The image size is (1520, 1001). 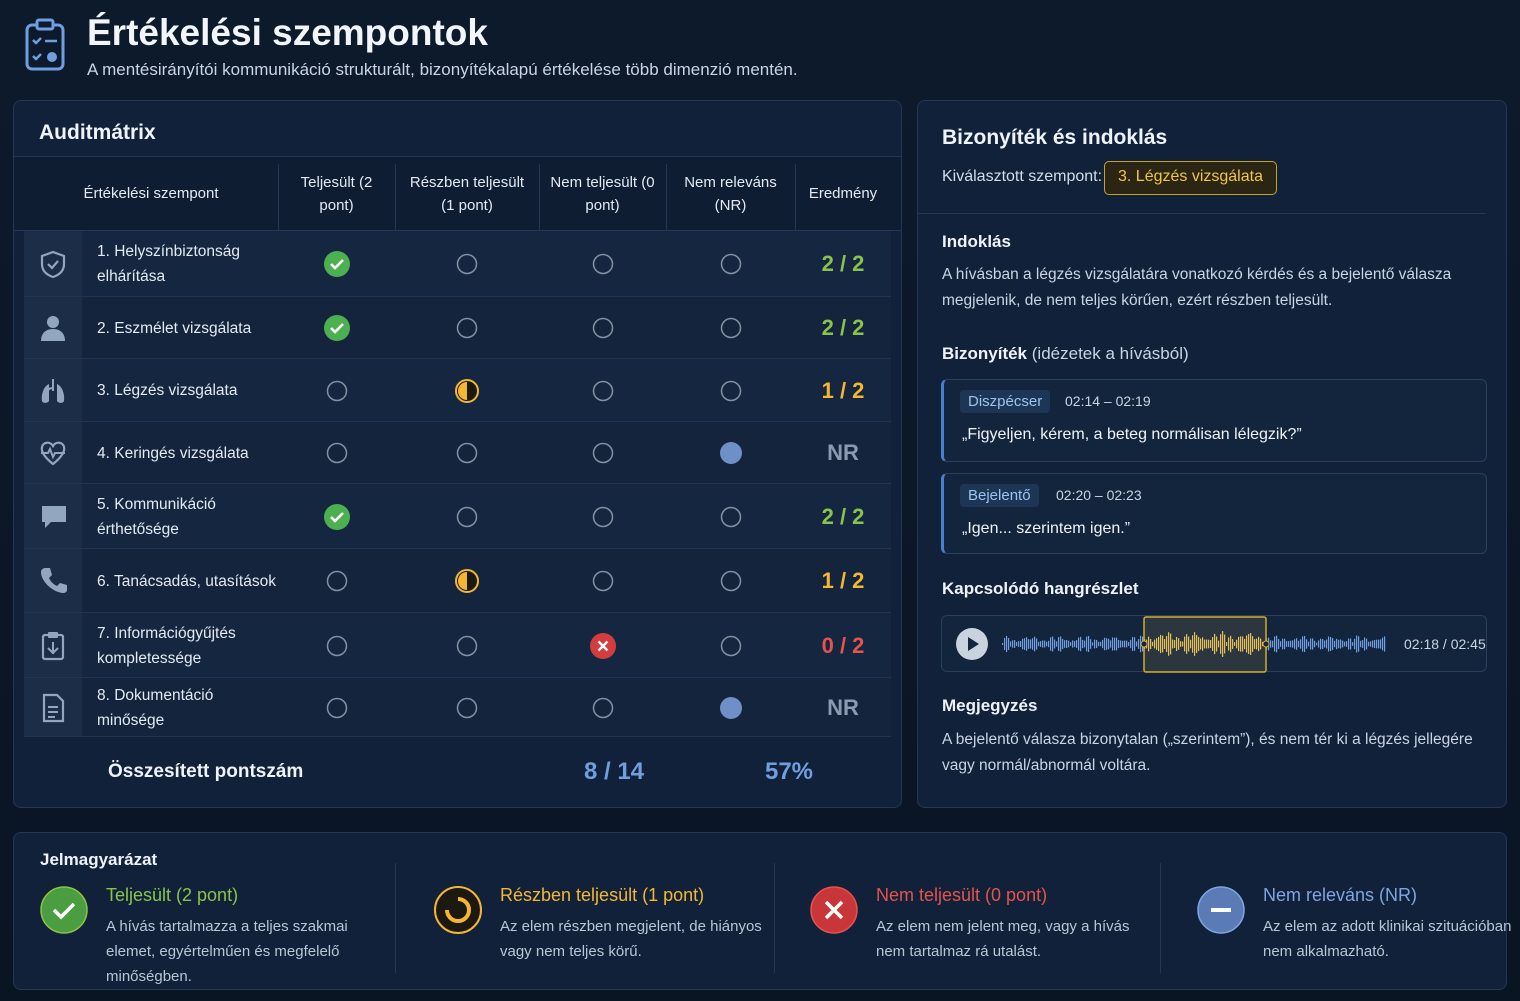 I want to click on panel-title: Auditmátrix, so click(x=97, y=132).